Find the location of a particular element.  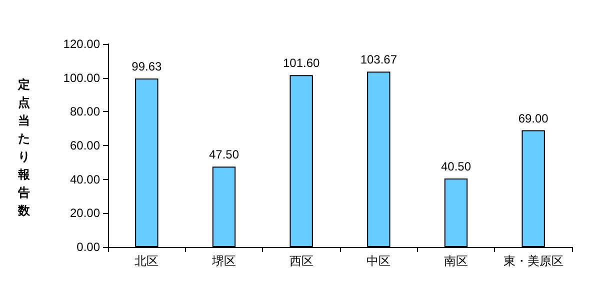

y-tick-label: 0.00 is located at coordinates (88, 247).